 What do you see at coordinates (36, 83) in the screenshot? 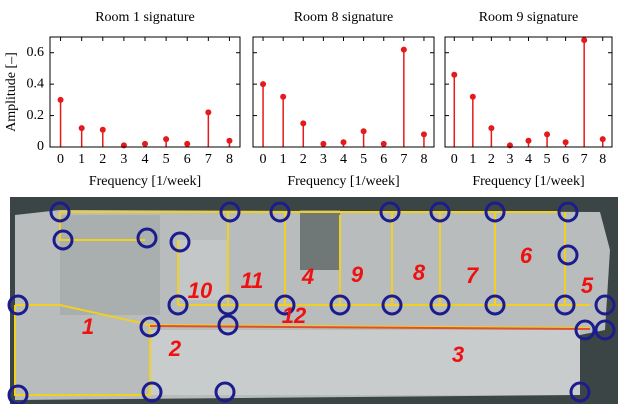
I see `y-tick-label: 0.4` at bounding box center [36, 83].